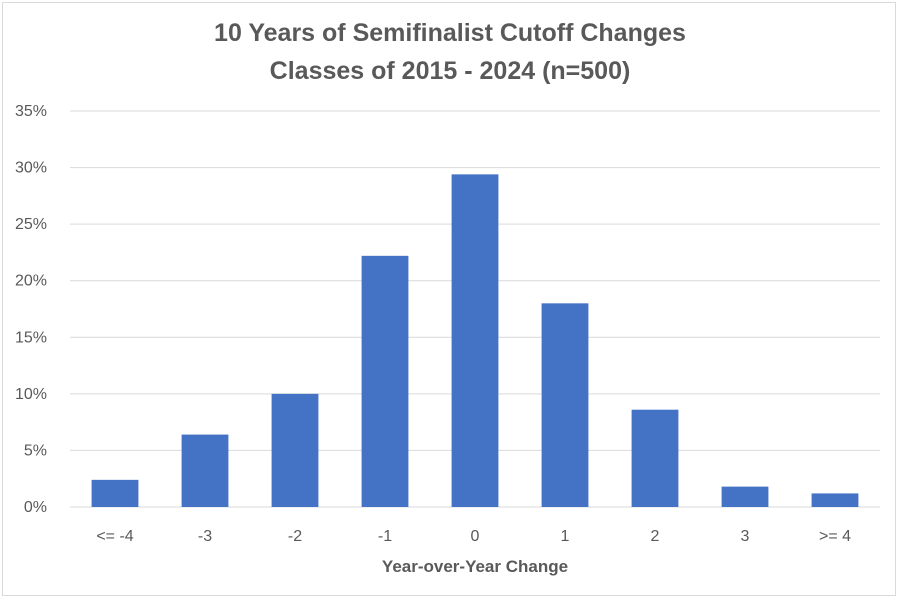 Image resolution: width=900 pixels, height=600 pixels. What do you see at coordinates (35, 450) in the screenshot?
I see `y-tick-label: 5%` at bounding box center [35, 450].